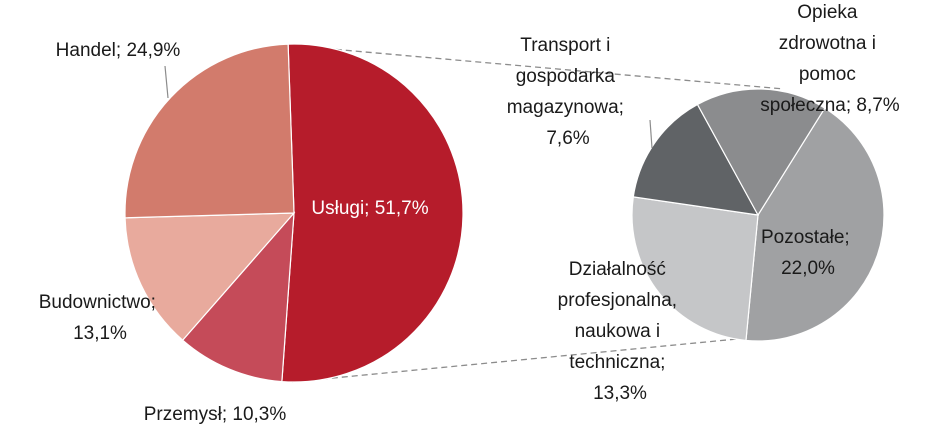 The width and height of the screenshot is (944, 442). Describe the element at coordinates (827, 12) in the screenshot. I see `slice-label-opieka-line: Opieka` at that location.